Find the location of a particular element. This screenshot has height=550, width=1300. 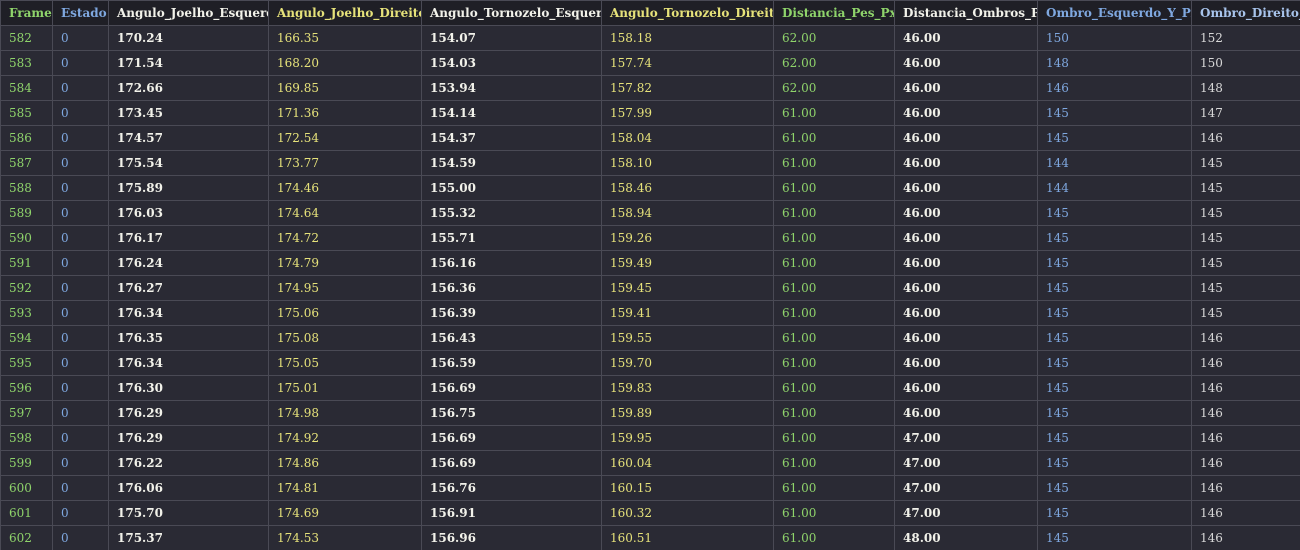

table-cell: 159.41 is located at coordinates (687, 313).